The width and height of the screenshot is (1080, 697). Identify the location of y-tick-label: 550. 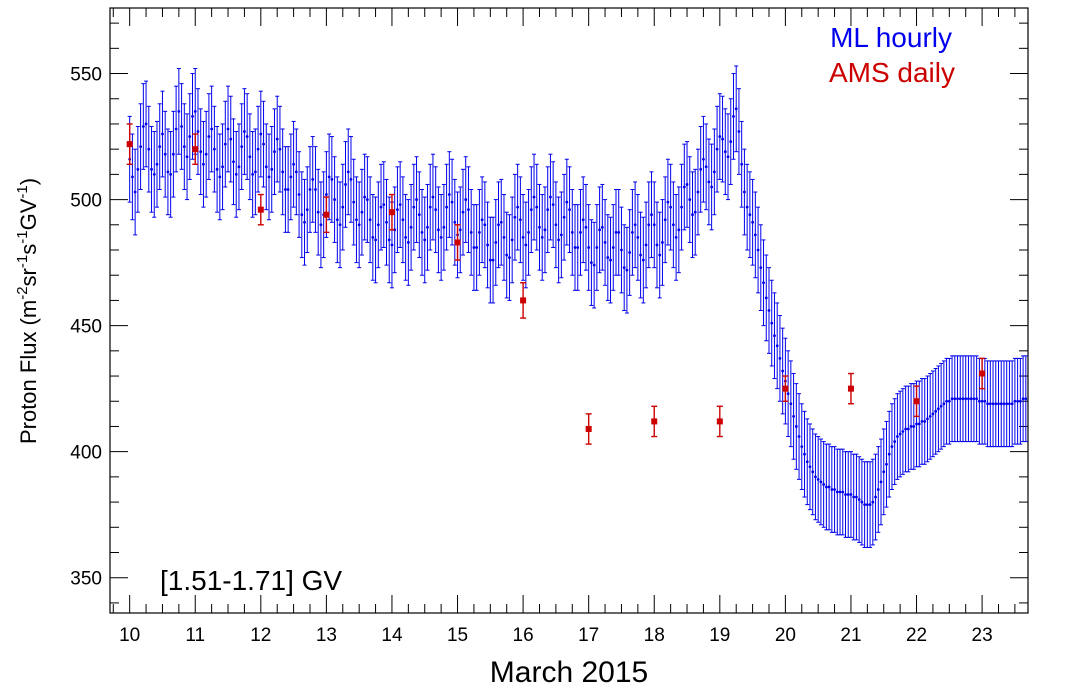
(86, 75).